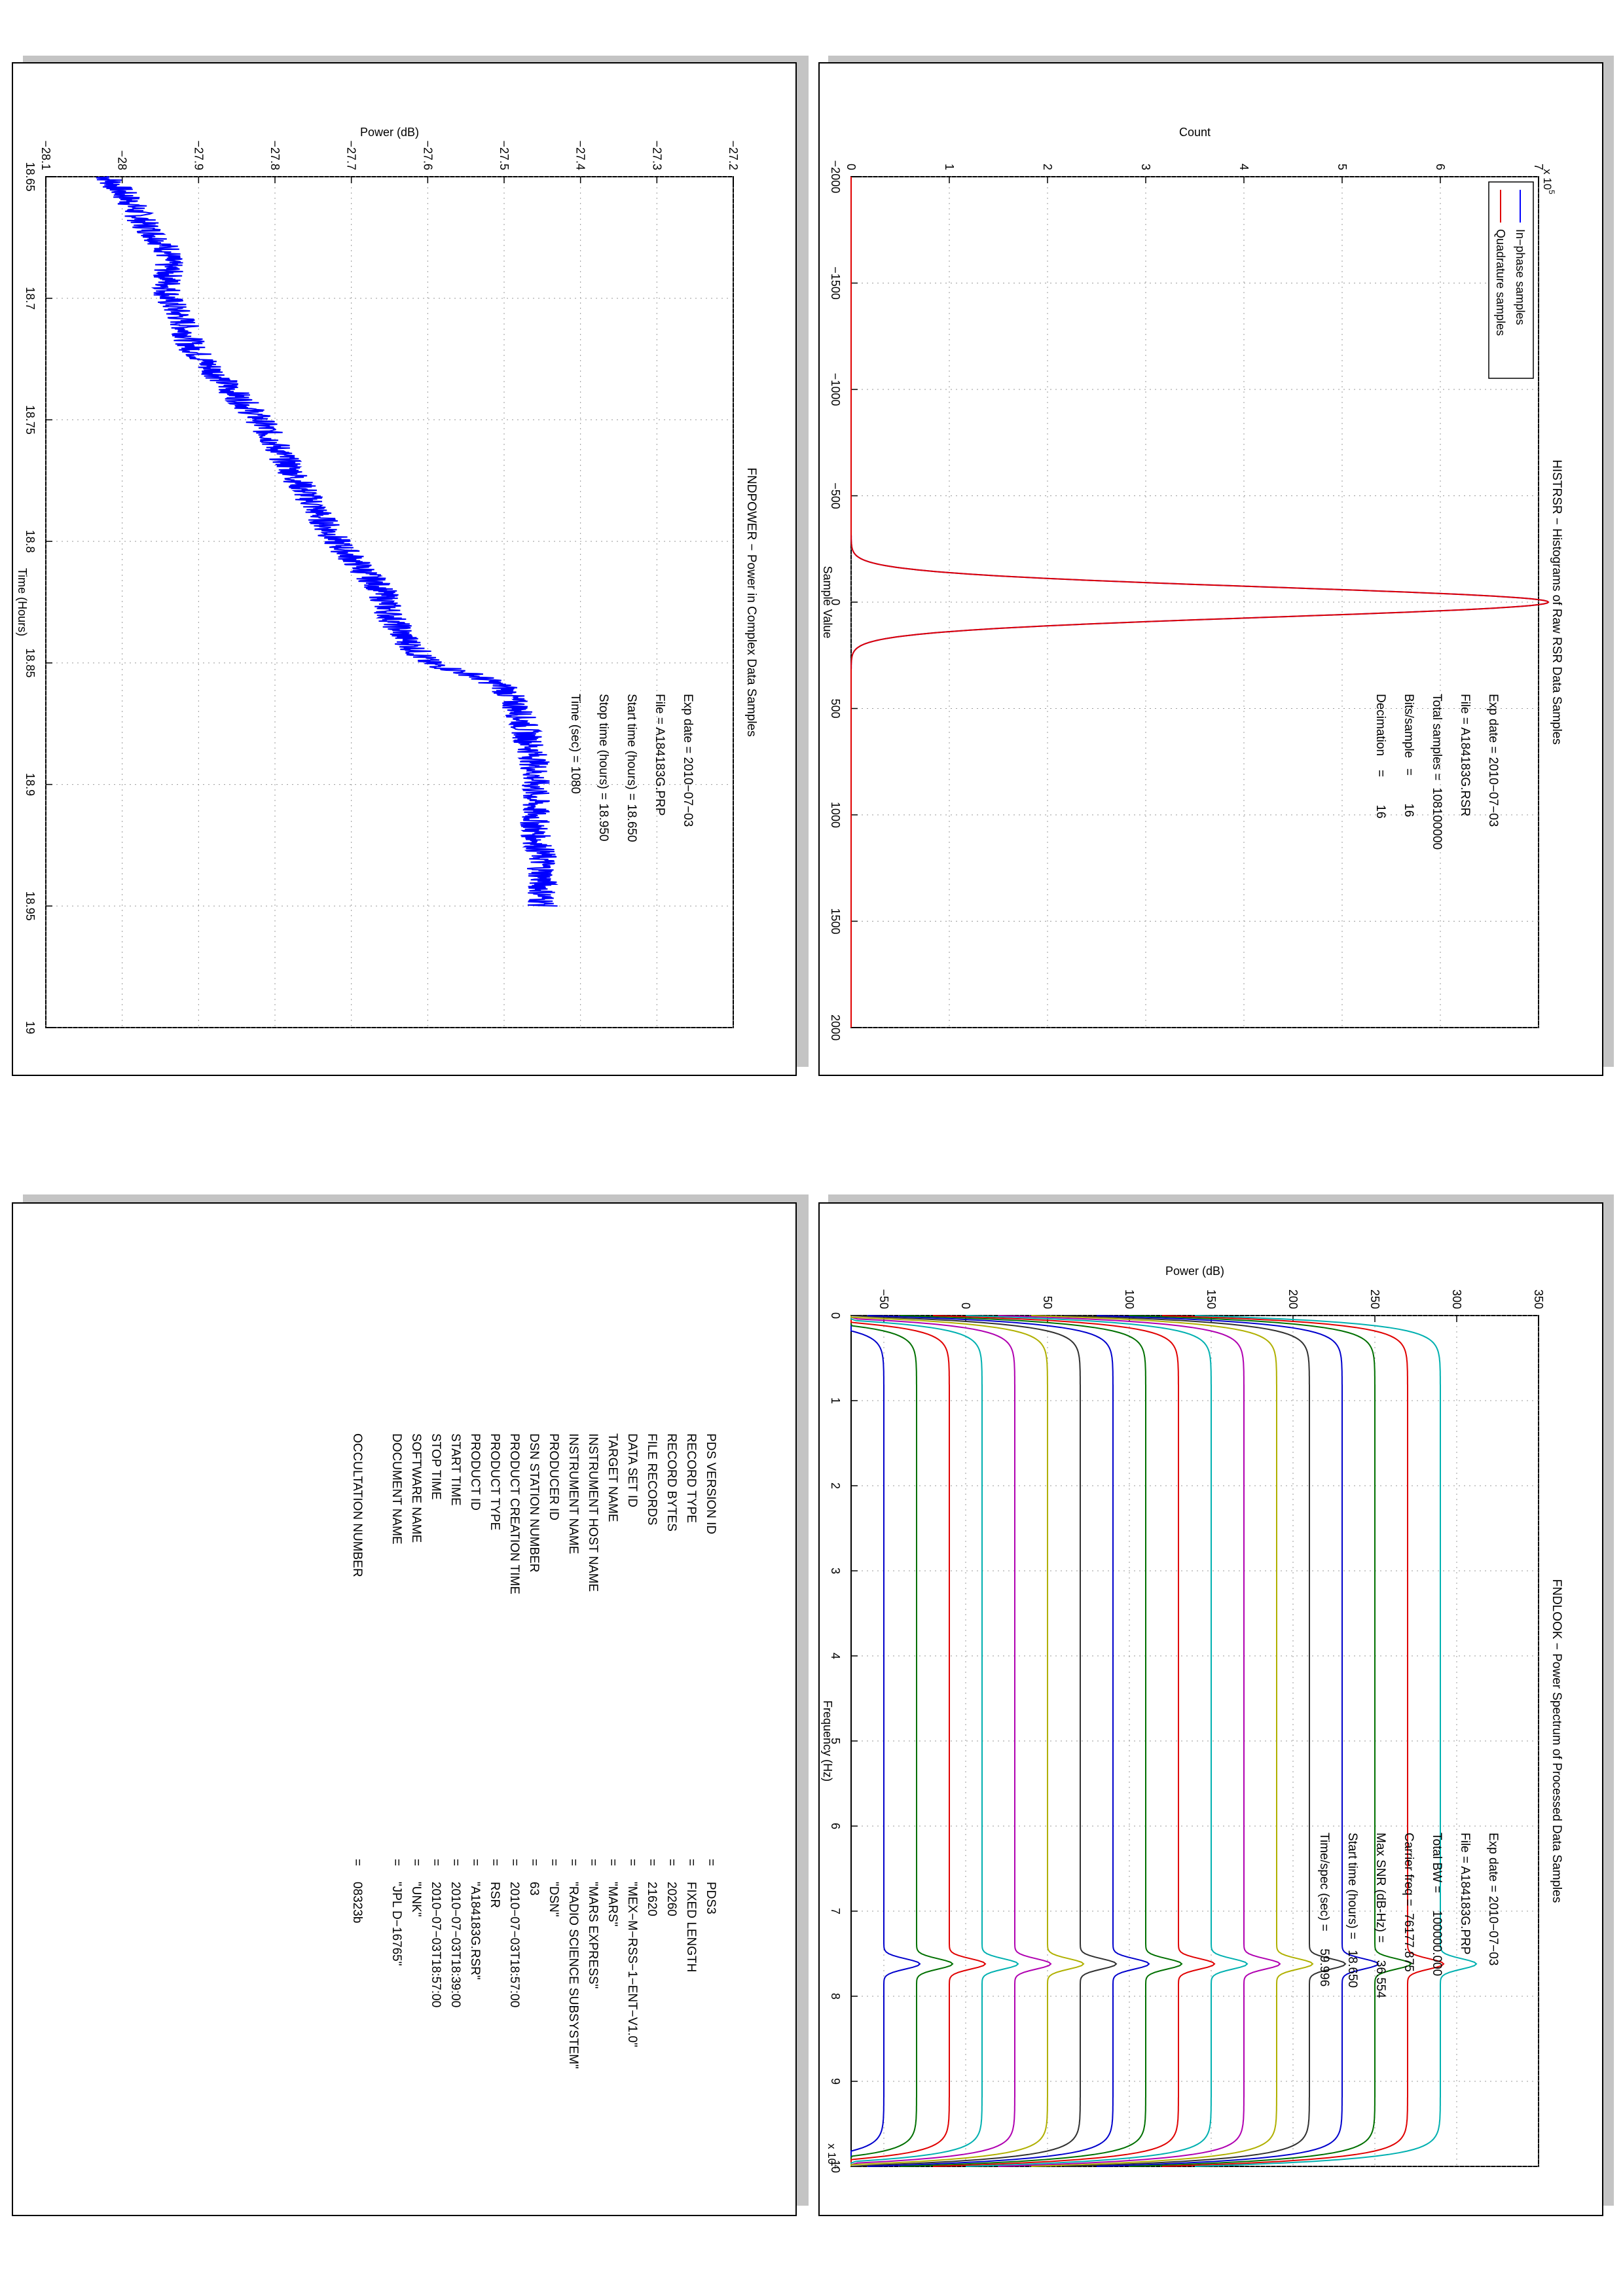  Describe the element at coordinates (553, 1476) in the screenshot. I see `label-key: PRODUCER ID` at that location.